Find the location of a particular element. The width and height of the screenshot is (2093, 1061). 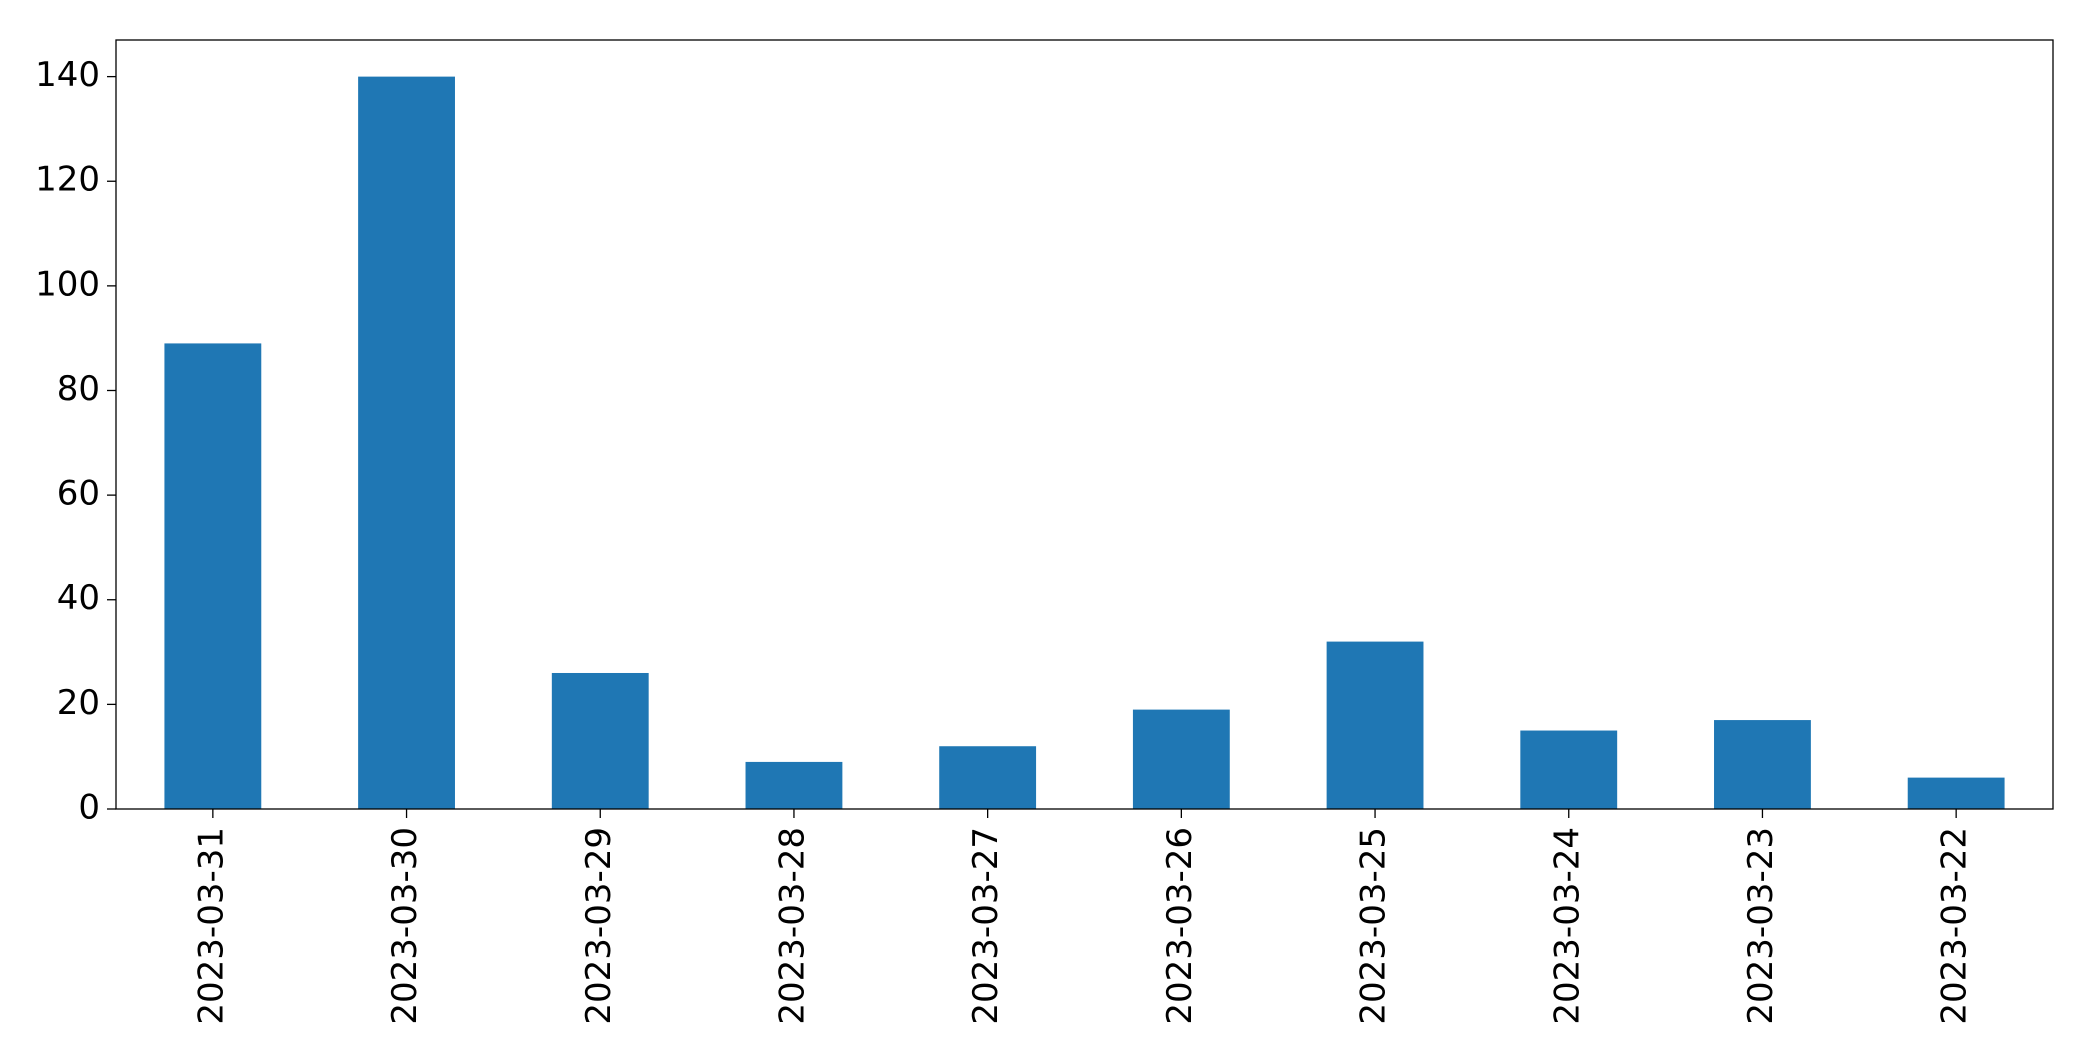

x-tick-label: 2023-03-24 is located at coordinates (1567, 926).